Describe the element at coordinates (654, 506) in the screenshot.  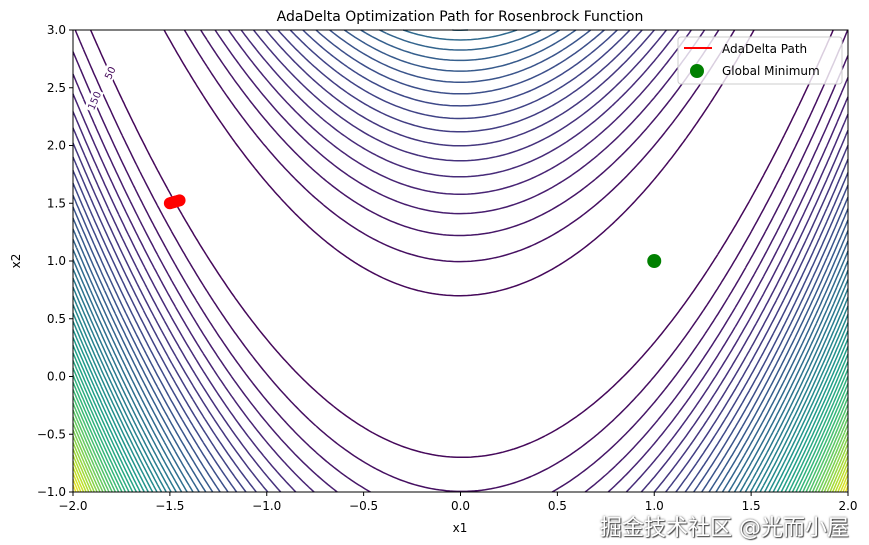
I see `x-tick-label: 1.0` at that location.